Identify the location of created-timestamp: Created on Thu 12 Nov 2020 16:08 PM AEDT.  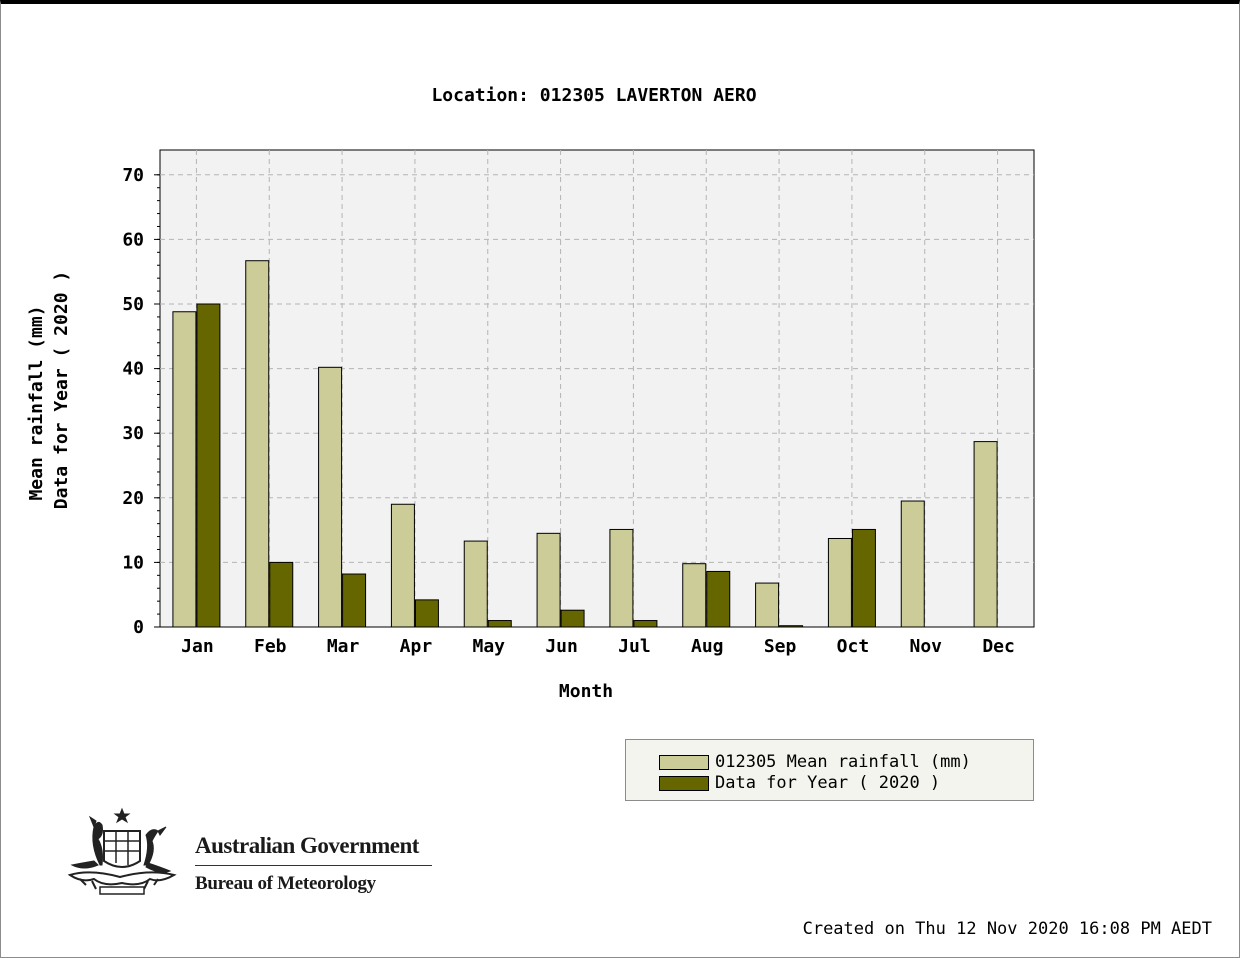
(1007, 929).